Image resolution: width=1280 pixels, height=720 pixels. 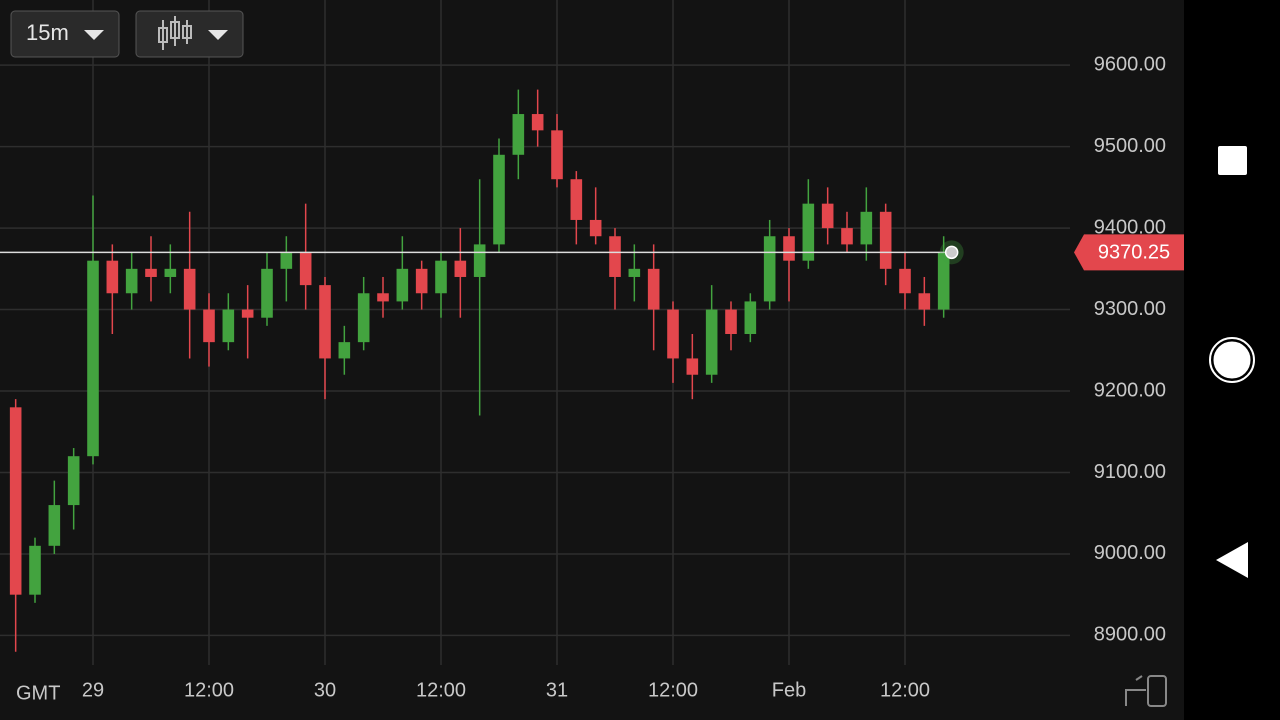 What do you see at coordinates (1130, 64) in the screenshot?
I see `y-tick-label: 9600.00` at bounding box center [1130, 64].